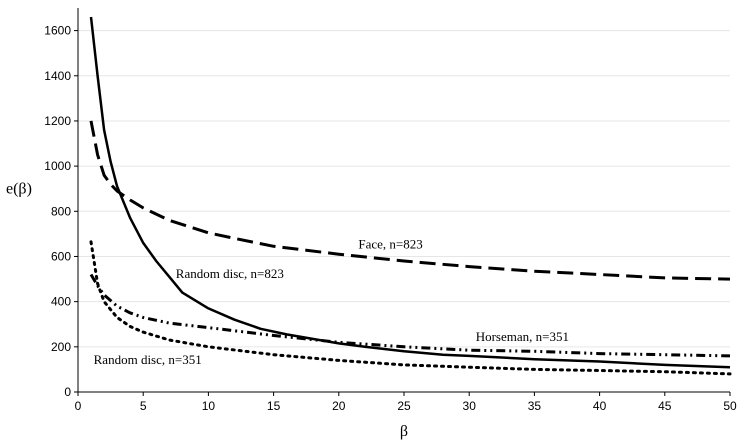 Image resolution: width=747 pixels, height=444 pixels. Describe the element at coordinates (57, 31) in the screenshot. I see `y-tick-label: 1600` at that location.